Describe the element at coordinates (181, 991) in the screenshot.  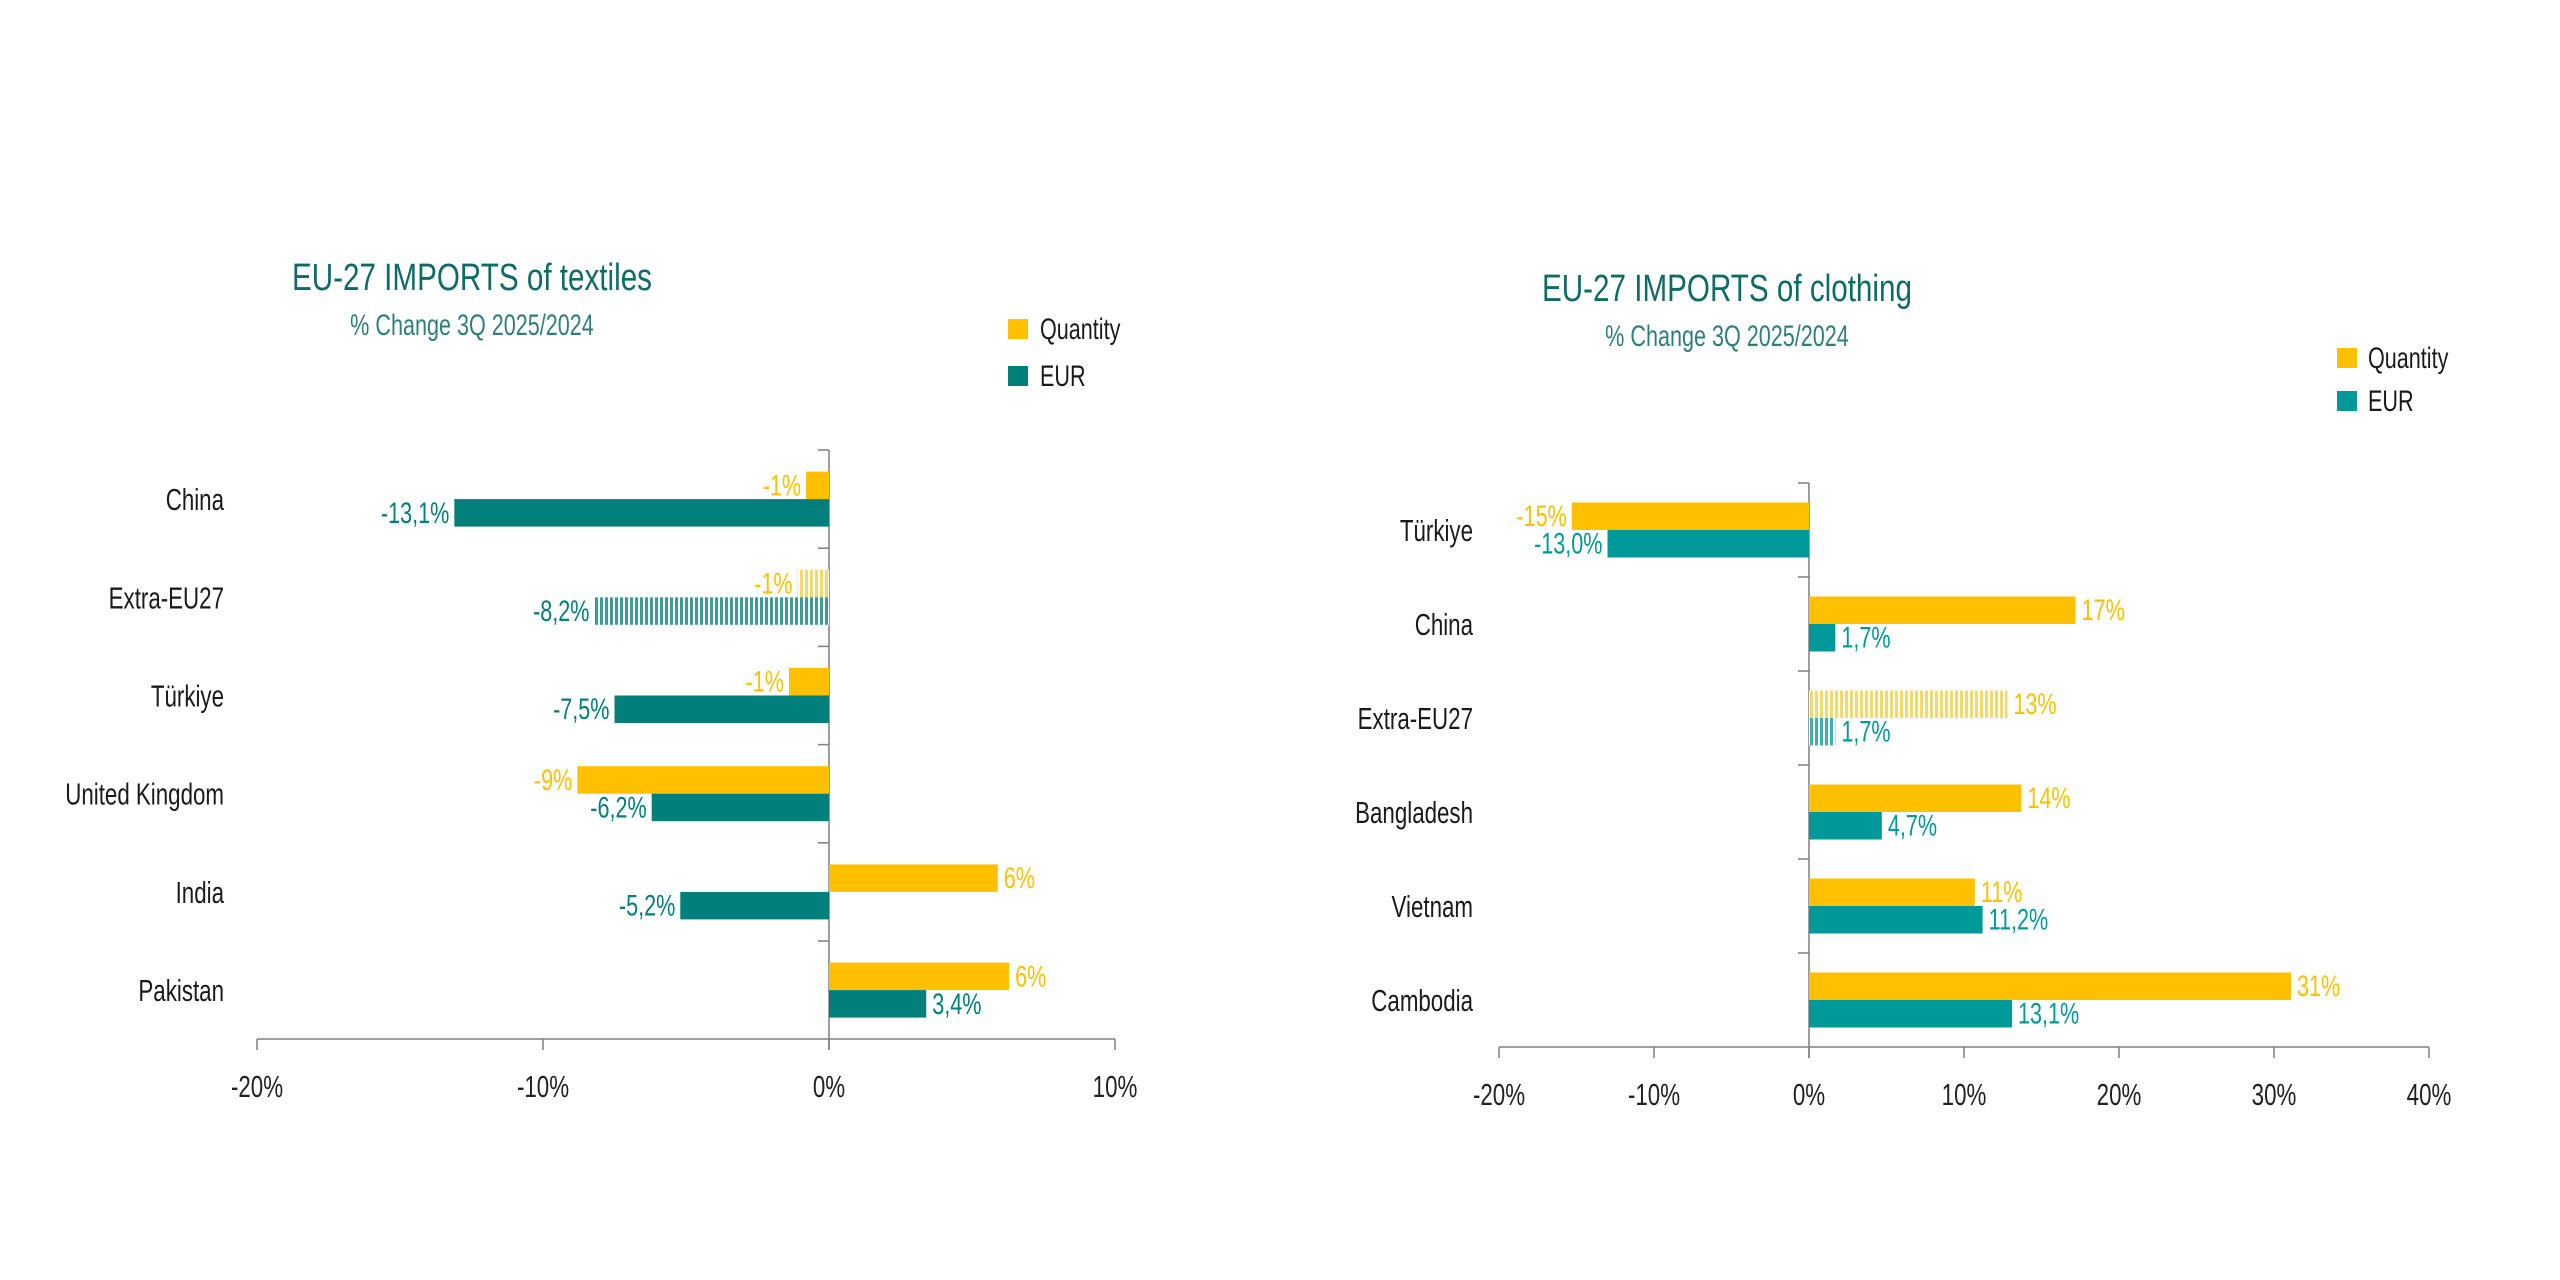
I see `category-label: Pakistan` at that location.